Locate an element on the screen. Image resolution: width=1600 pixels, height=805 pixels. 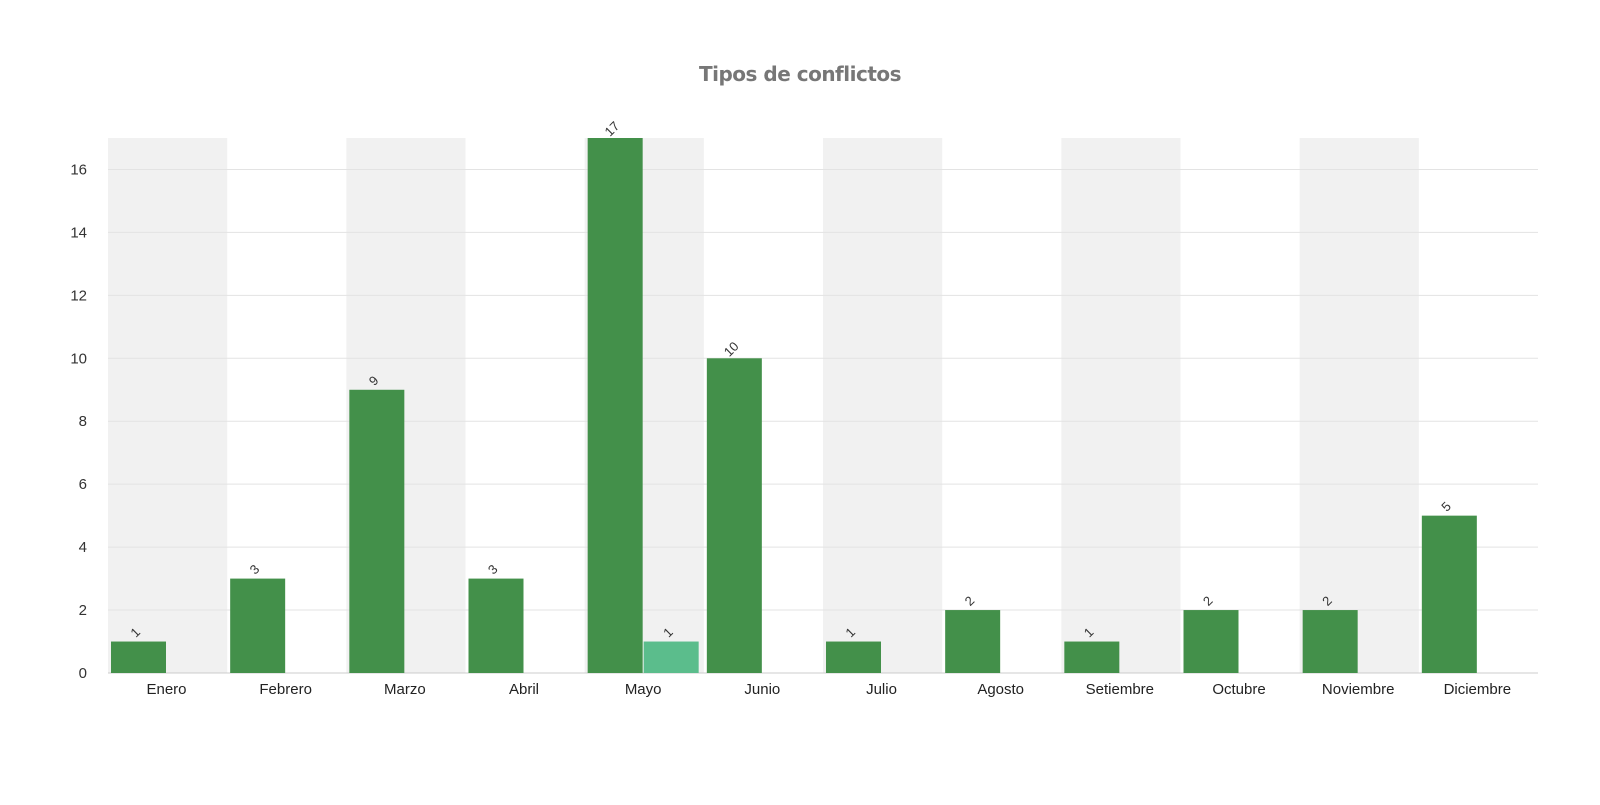
y-tick-label: 8 is located at coordinates (83, 421).